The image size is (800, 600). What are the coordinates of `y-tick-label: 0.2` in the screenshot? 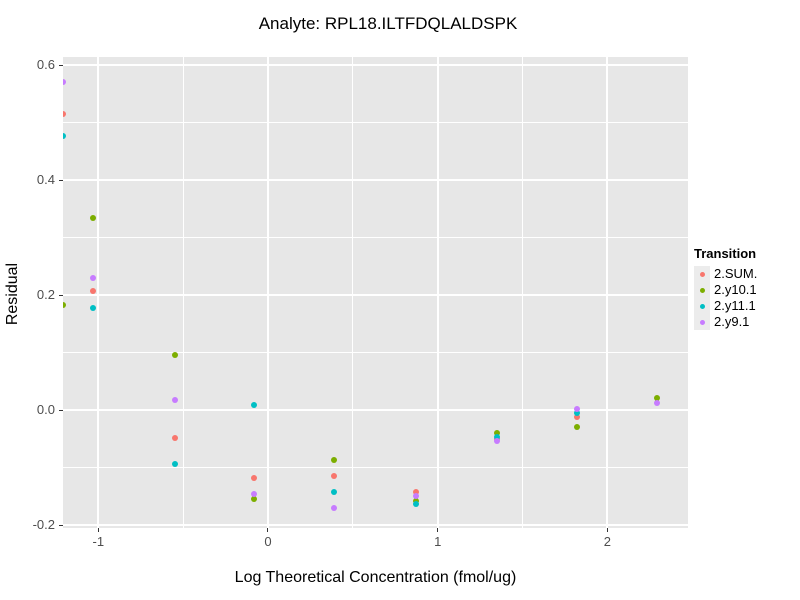 It's located at (45, 295).